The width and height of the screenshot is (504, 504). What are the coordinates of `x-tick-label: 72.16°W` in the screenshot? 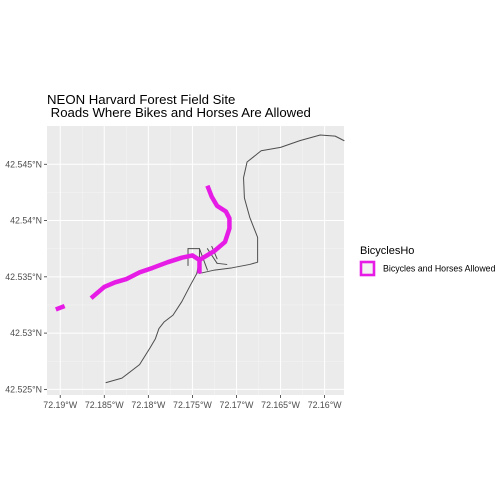 It's located at (325, 405).